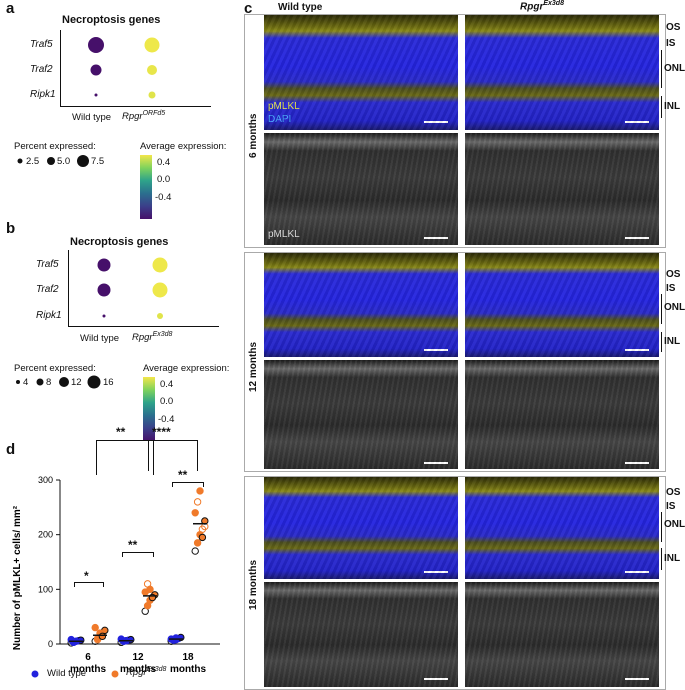  Describe the element at coordinates (11, 228) in the screenshot. I see `panel-b-label: b` at that location.